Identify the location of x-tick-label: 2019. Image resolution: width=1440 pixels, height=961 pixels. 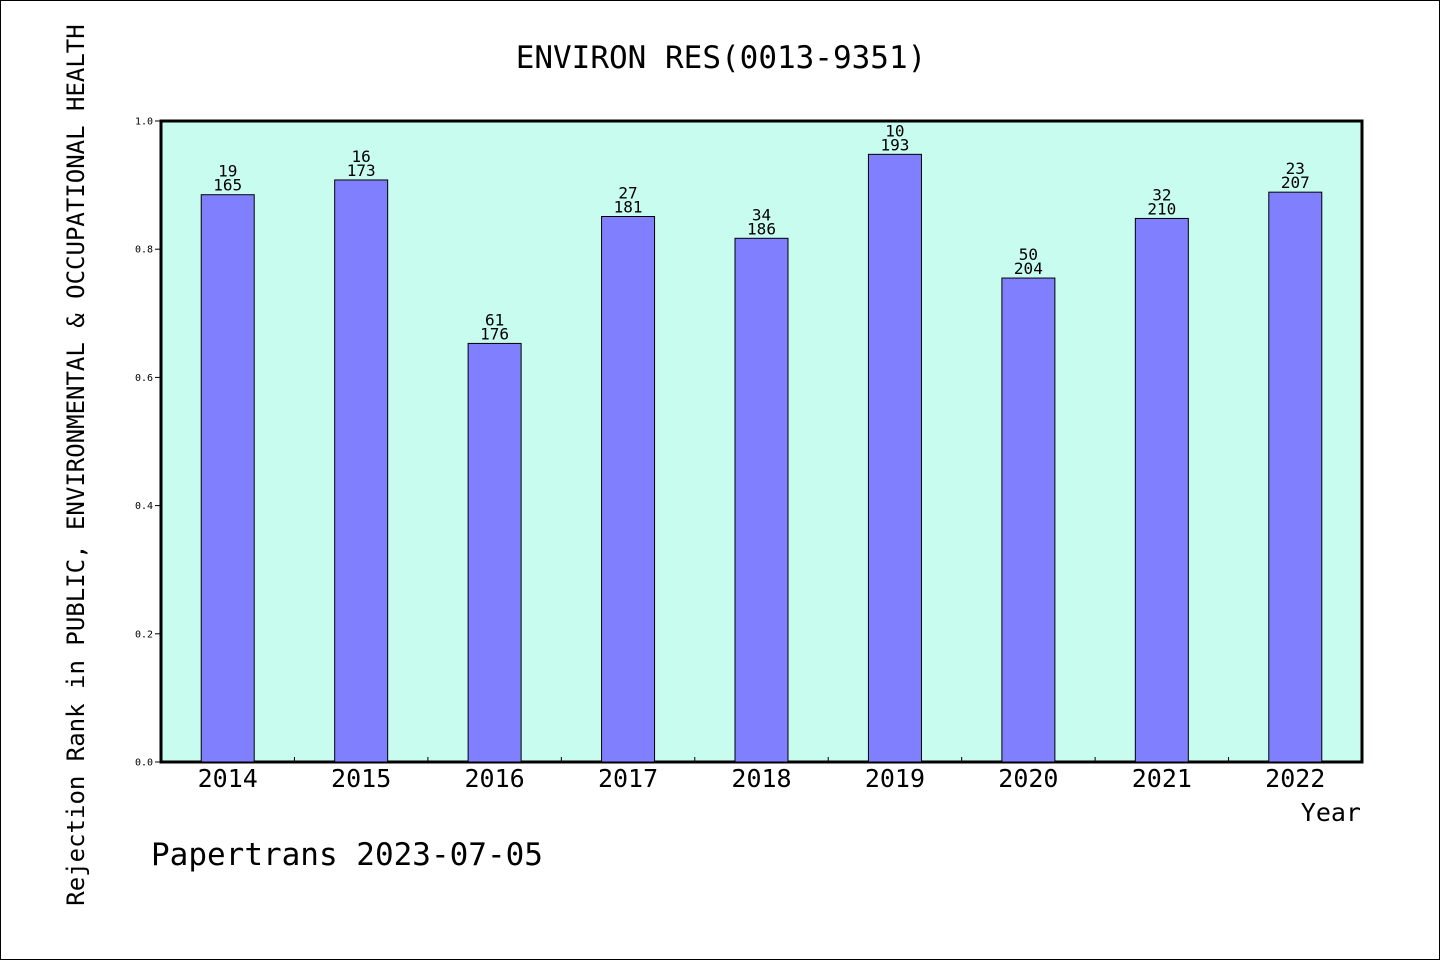
(895, 778).